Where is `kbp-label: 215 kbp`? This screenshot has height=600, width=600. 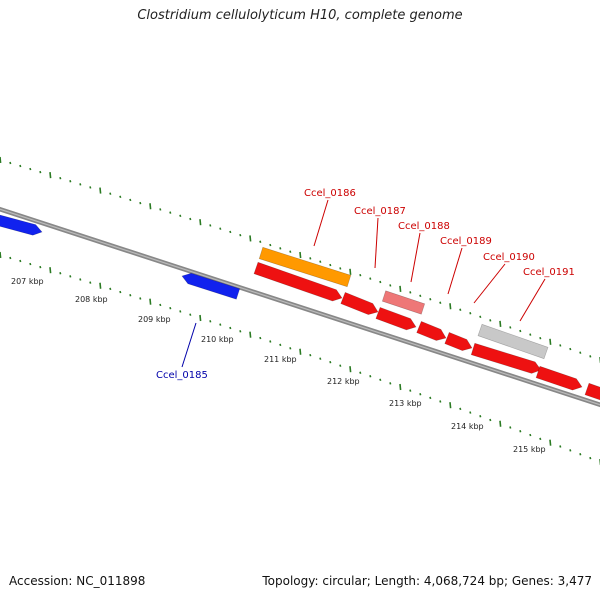 kbp-label: 215 kbp is located at coordinates (529, 449).